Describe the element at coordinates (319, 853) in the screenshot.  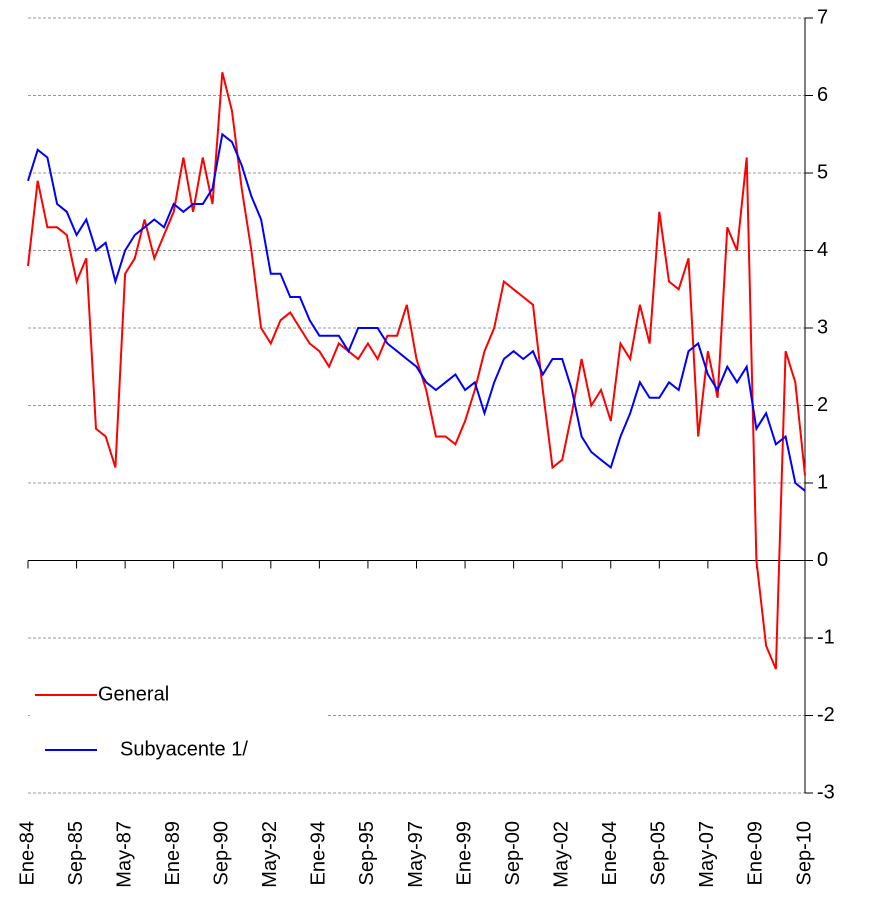
I see `x-tick-label: Ene-94` at that location.